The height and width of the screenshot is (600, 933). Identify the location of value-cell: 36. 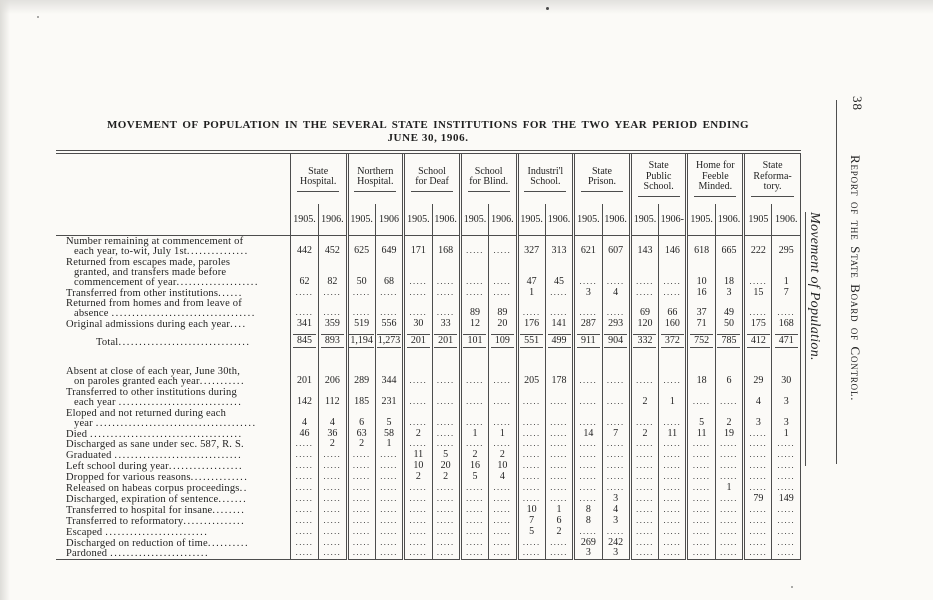
(332, 434).